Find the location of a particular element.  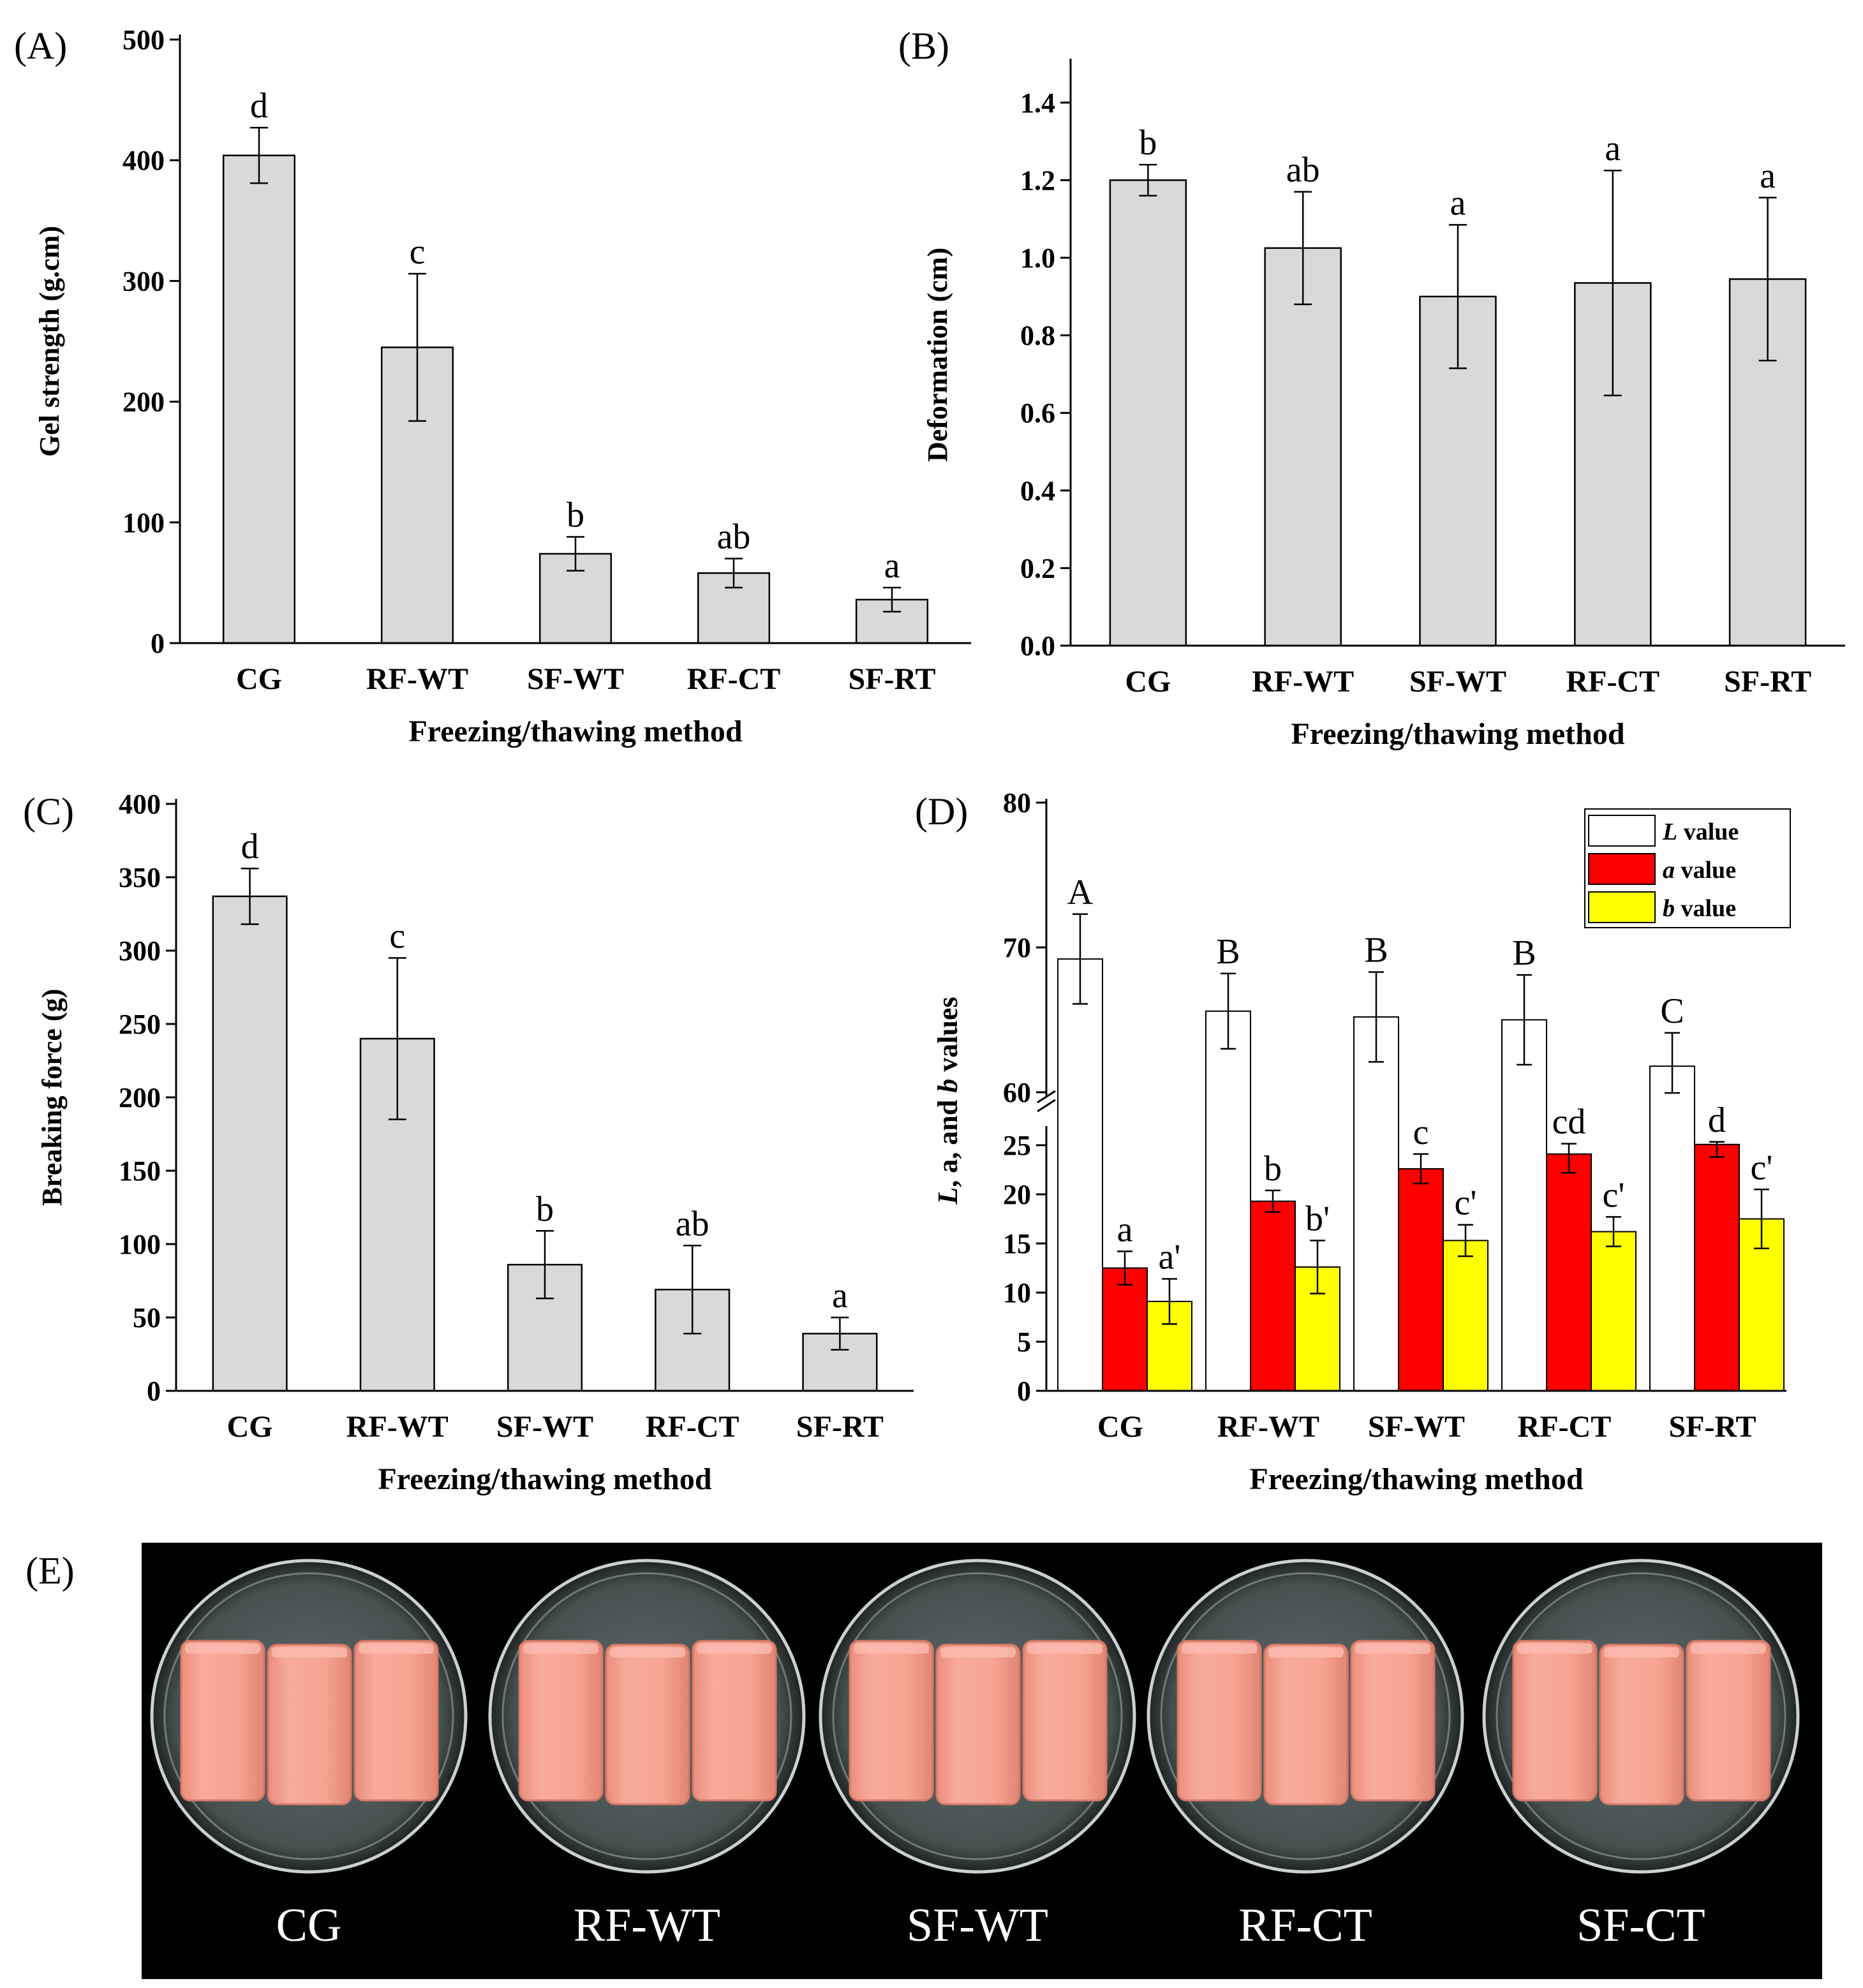

y-axis-label-part: L is located at coordinates (947, 1196).